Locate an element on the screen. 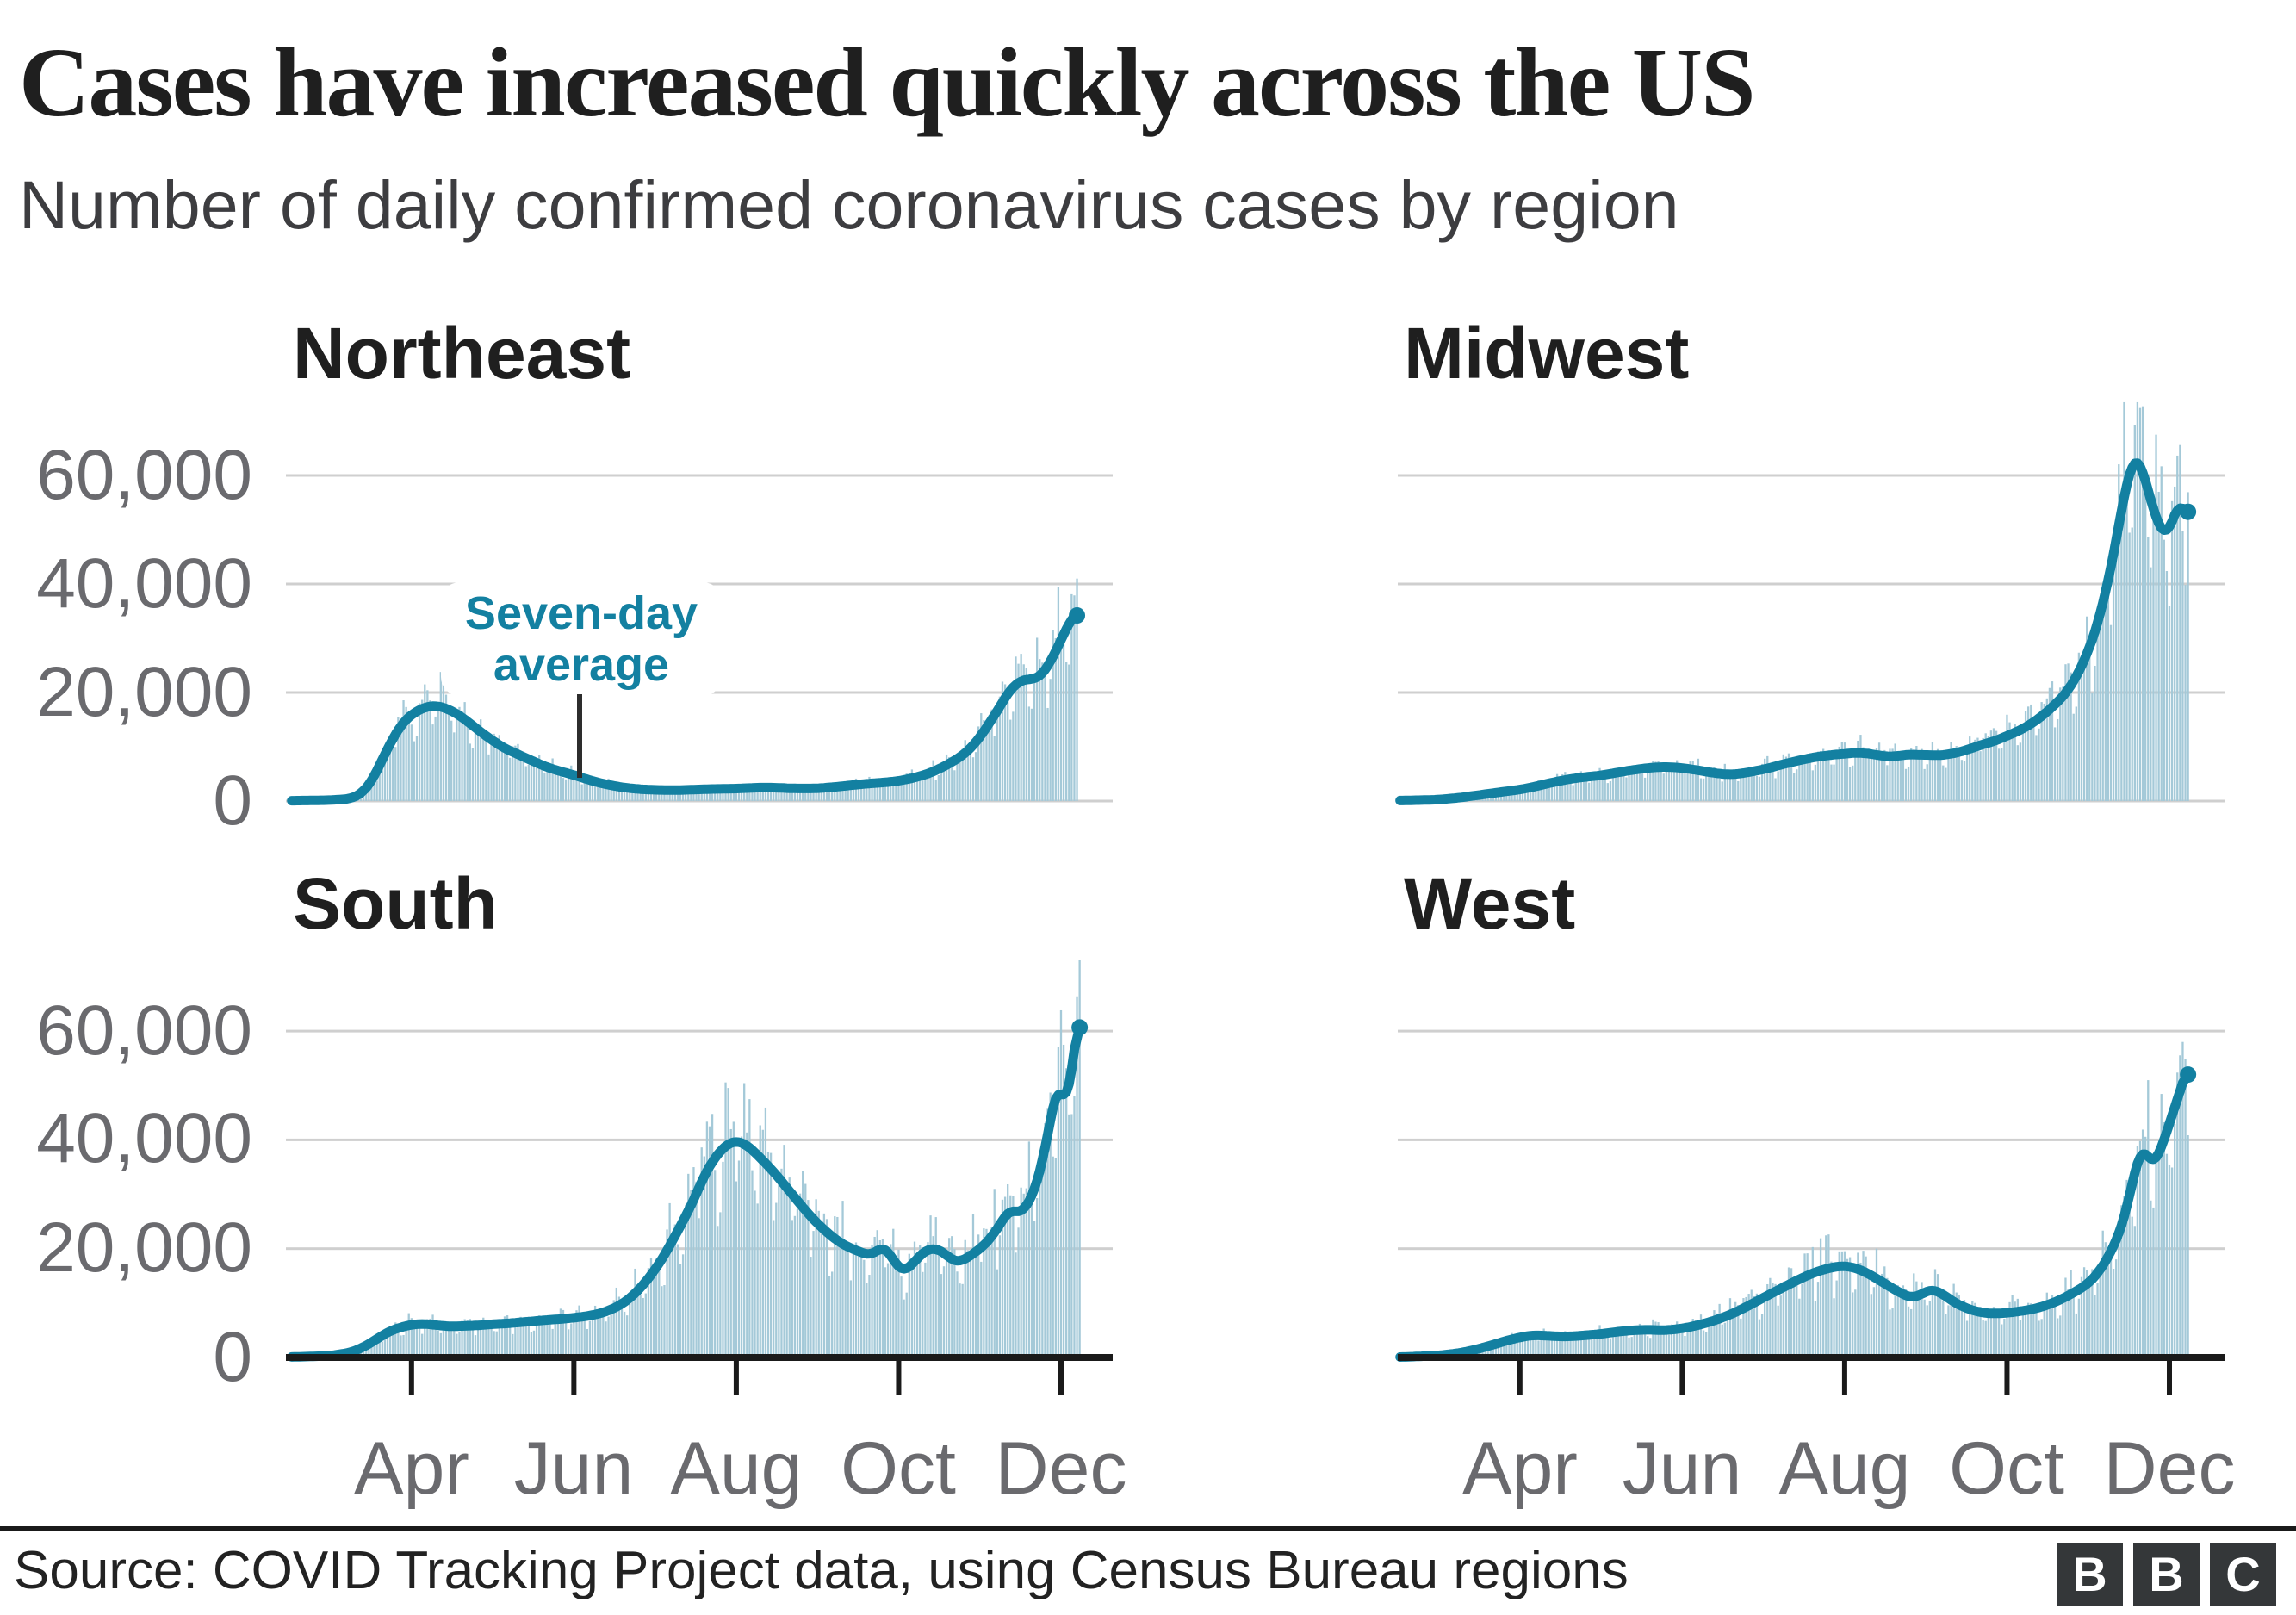 The height and width of the screenshot is (1615, 2296). annotation-label-line1: Seven-day is located at coordinates (581, 613).